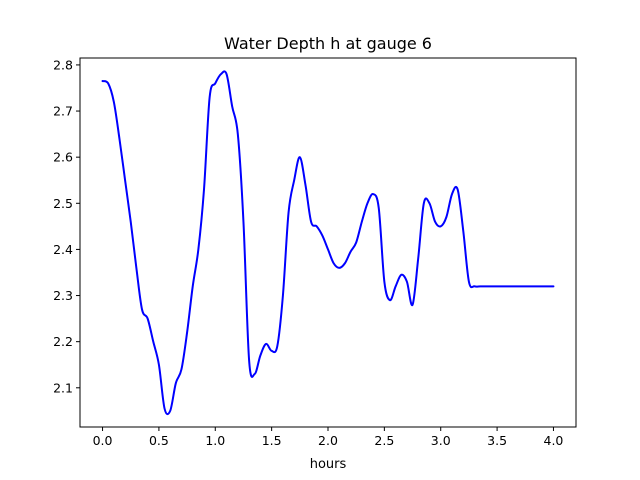  What do you see at coordinates (63, 387) in the screenshot?
I see `y-tick-label: 2.1` at bounding box center [63, 387].